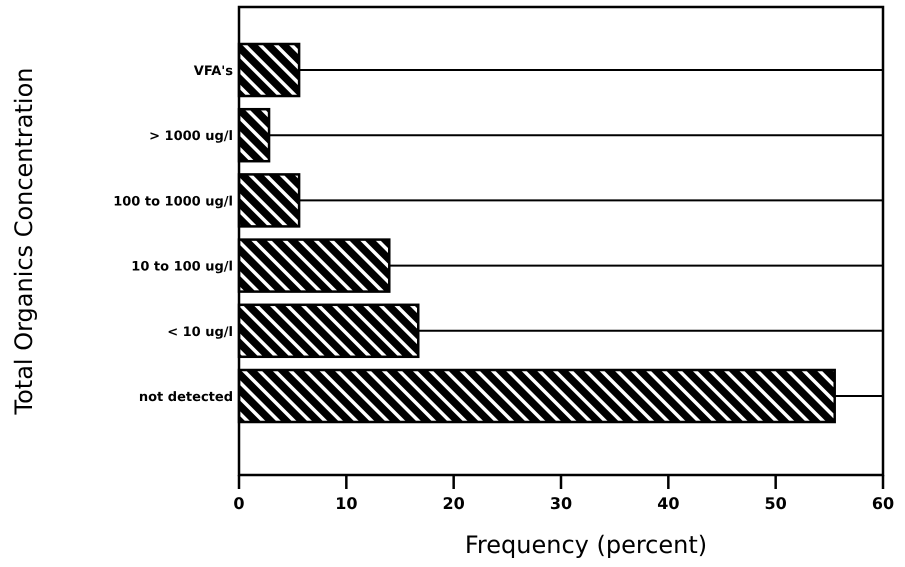 The height and width of the screenshot is (567, 905). Describe the element at coordinates (561, 503) in the screenshot. I see `x-tick-label: 30` at that location.